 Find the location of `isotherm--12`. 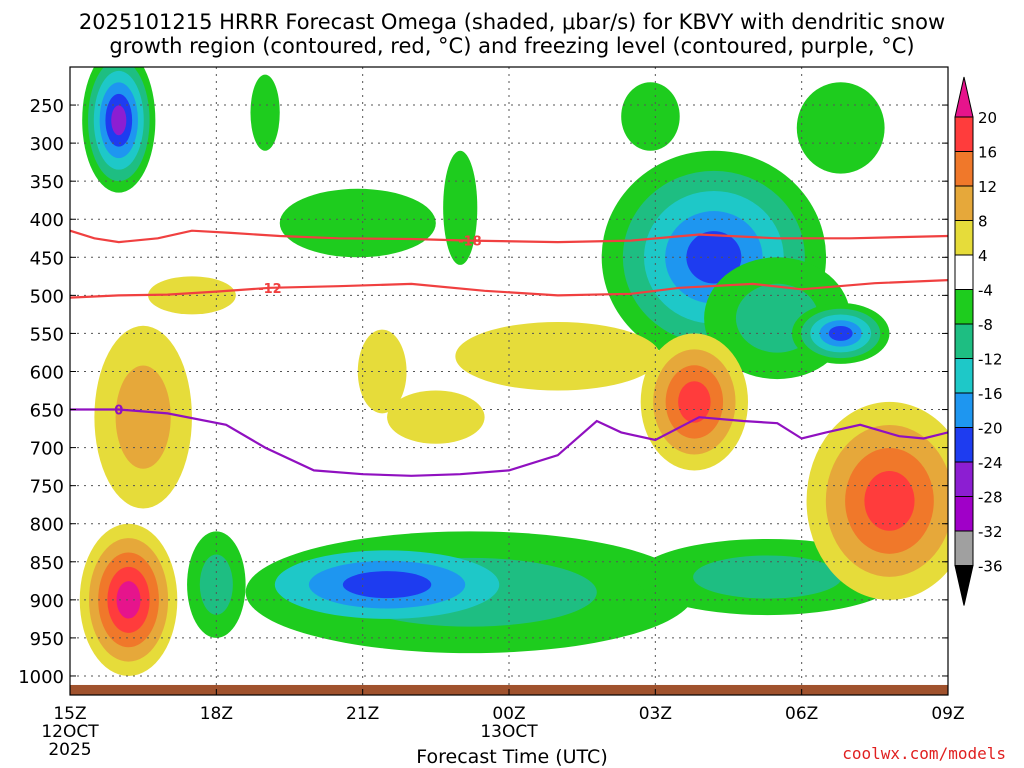

isotherm--12 is located at coordinates (509, 289).